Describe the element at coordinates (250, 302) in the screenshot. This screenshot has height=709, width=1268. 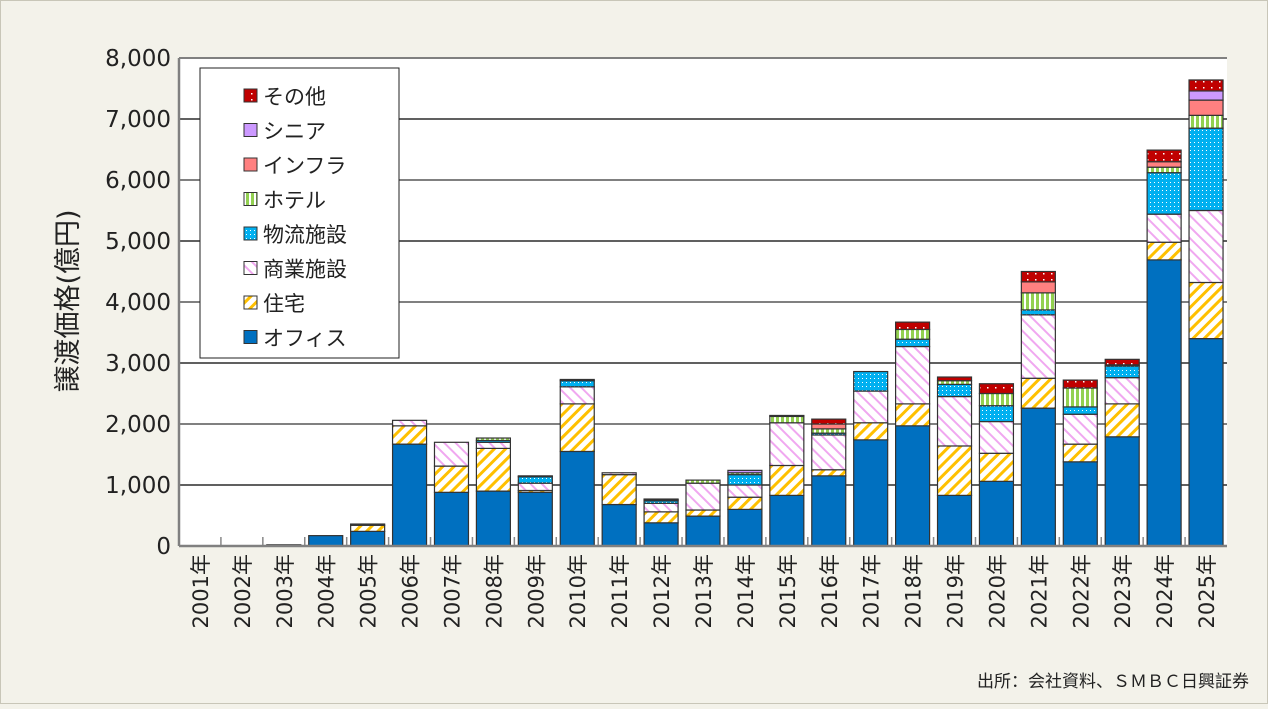
I see `legend-swatch-住宅` at that location.